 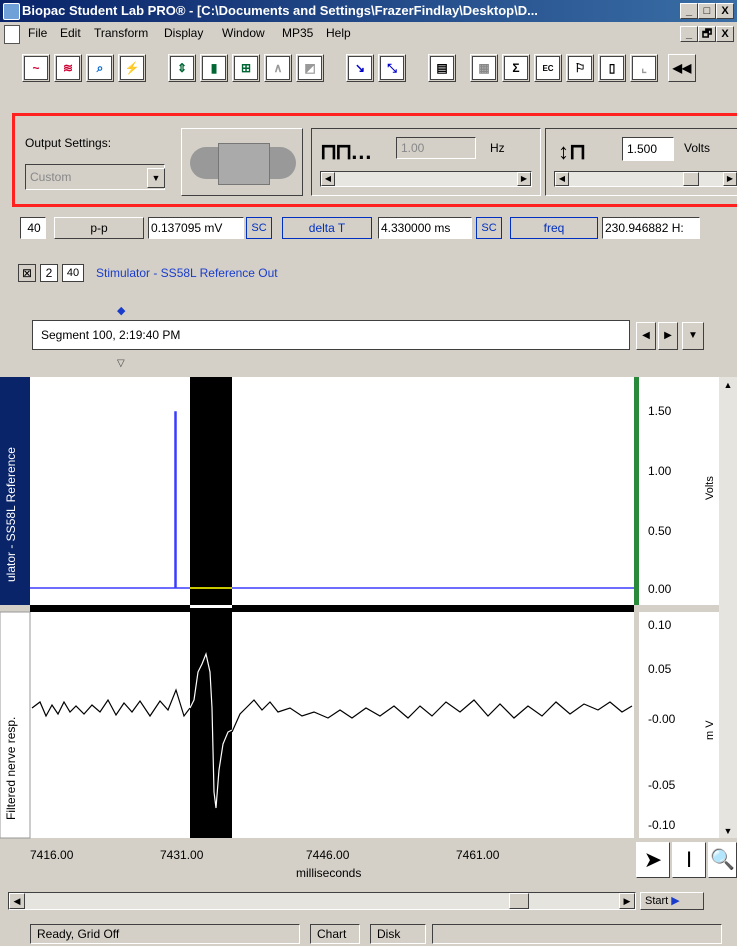 What do you see at coordinates (329, 873) in the screenshot?
I see `x-axis-label: milliseconds` at bounding box center [329, 873].